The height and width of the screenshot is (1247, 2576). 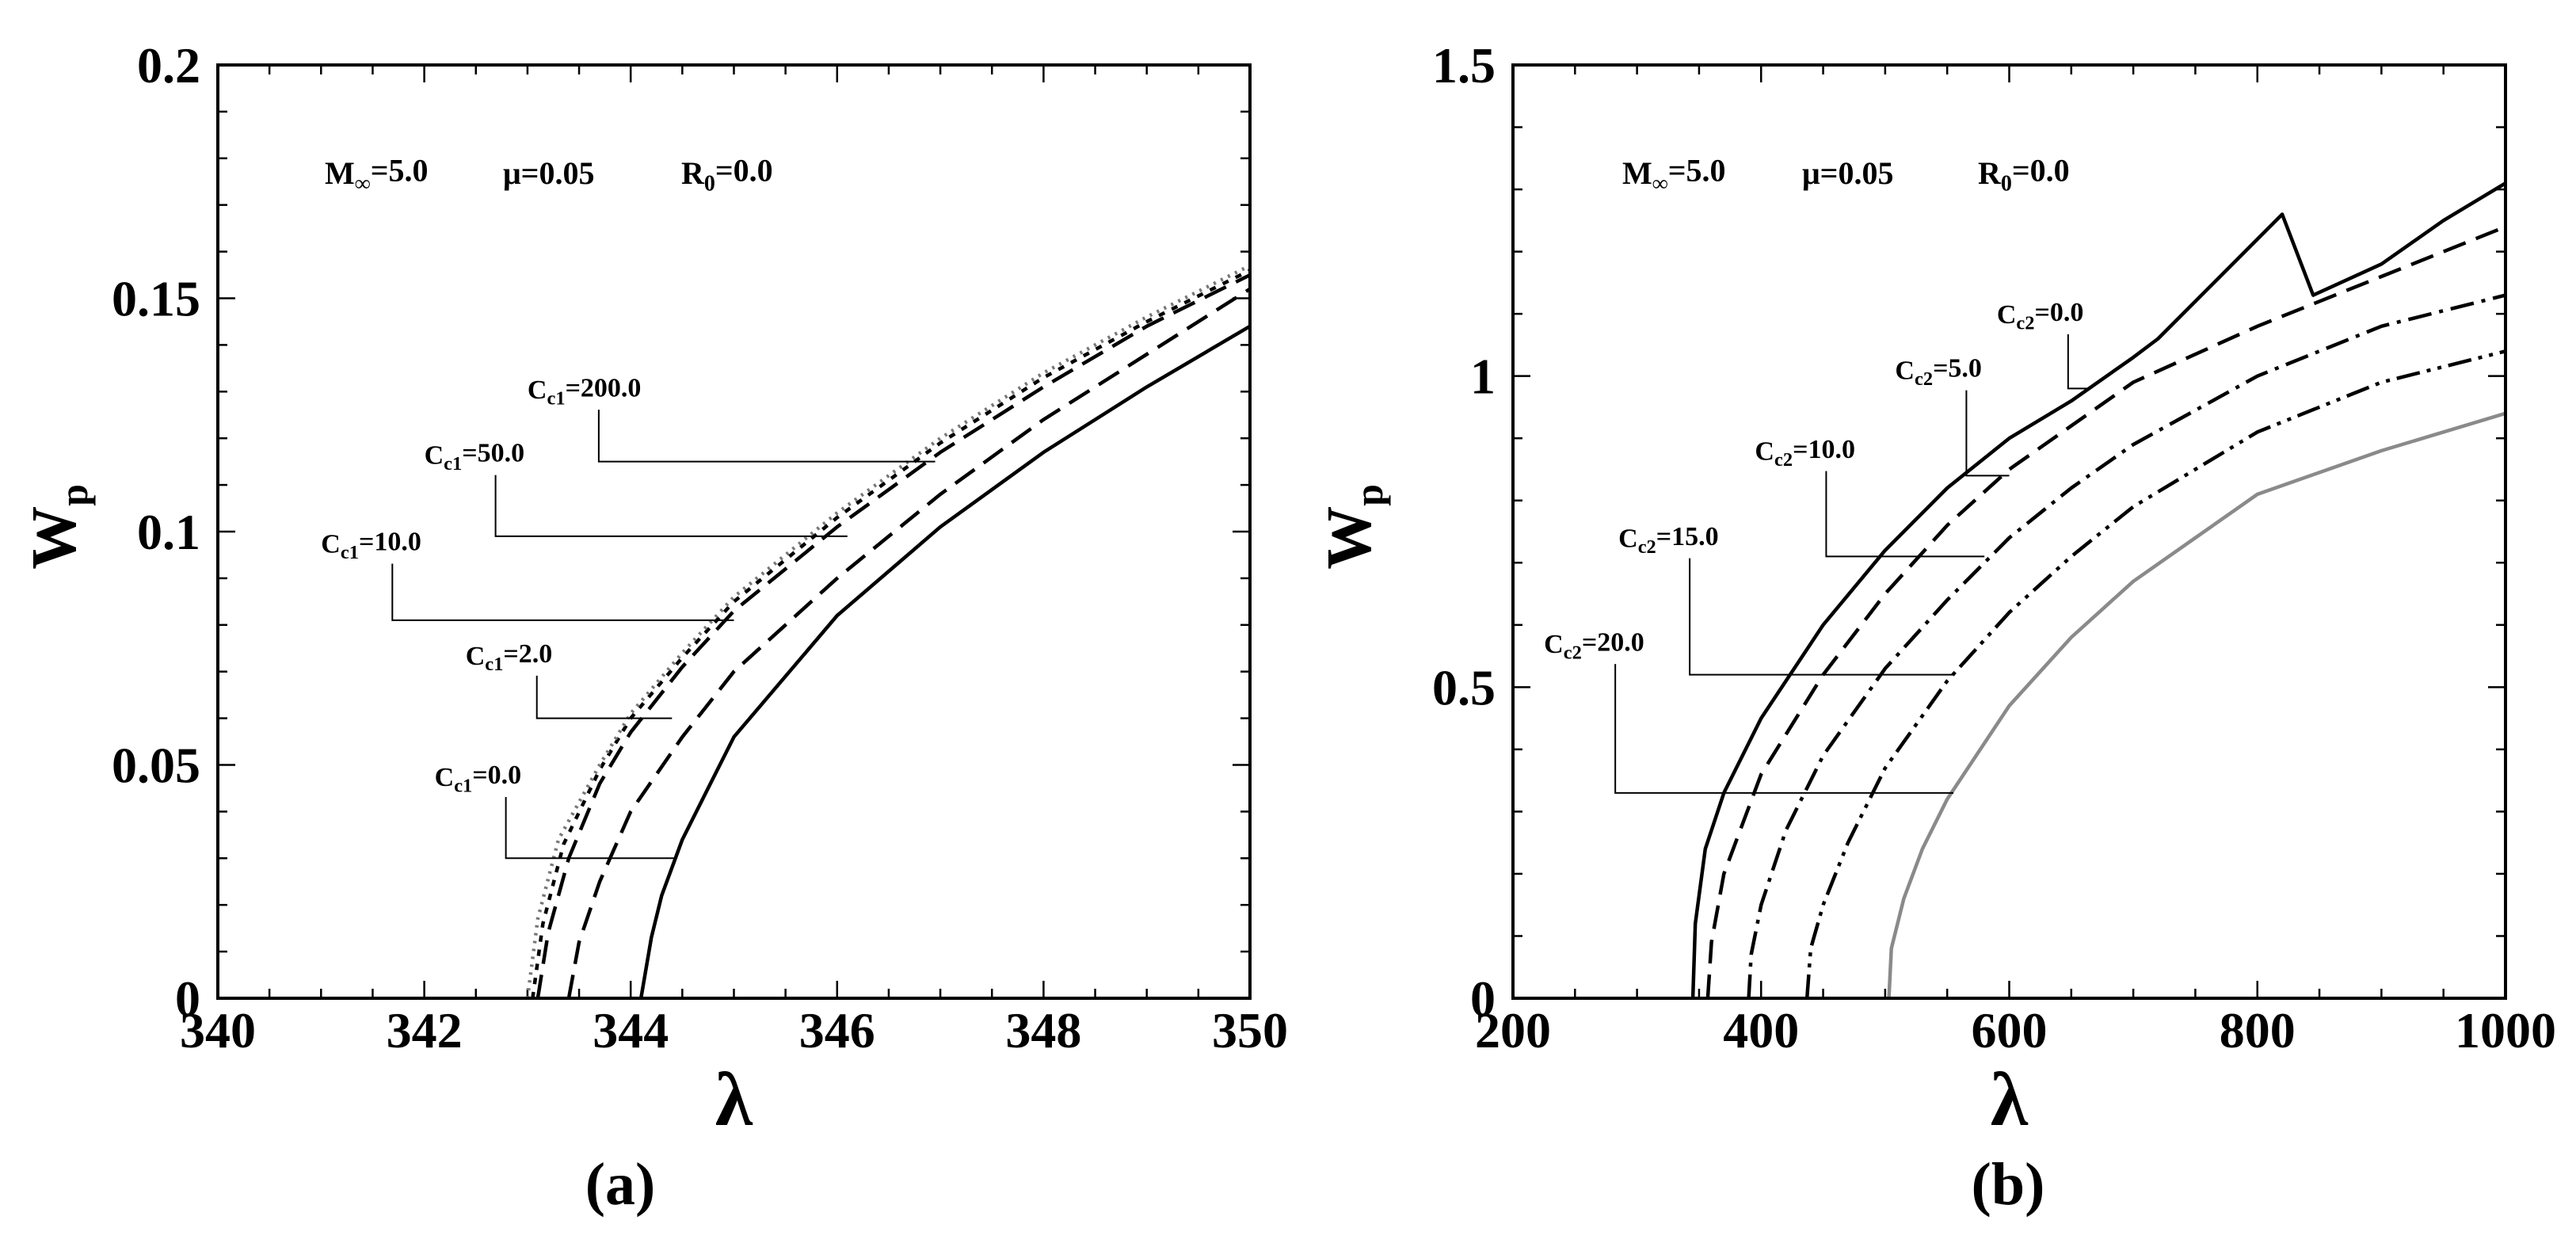 What do you see at coordinates (1805, 453) in the screenshot?
I see `series-label: Cc2=10.0` at bounding box center [1805, 453].